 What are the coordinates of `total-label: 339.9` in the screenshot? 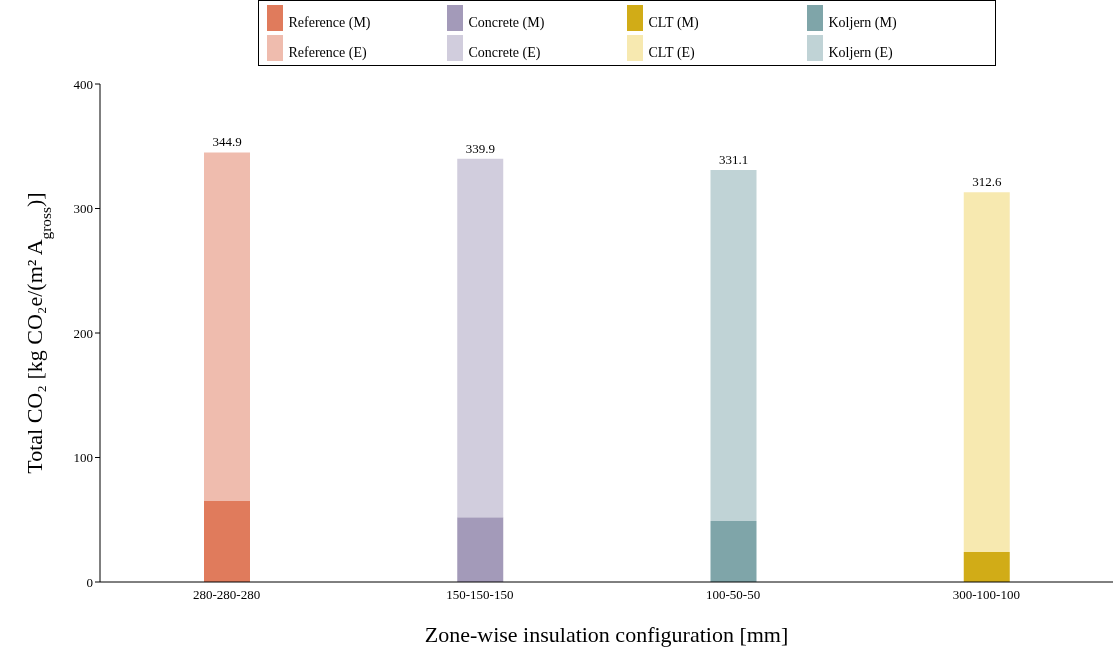 It's located at (480, 148).